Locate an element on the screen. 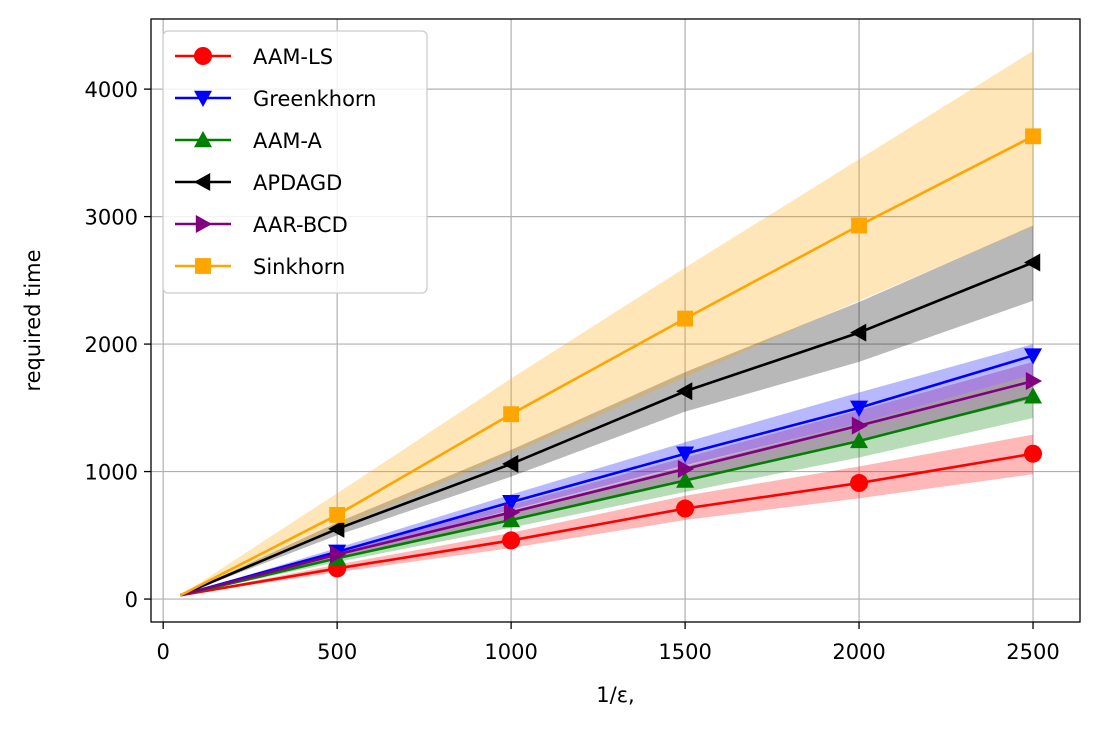  legend-marker-sinkhorn is located at coordinates (203, 266).